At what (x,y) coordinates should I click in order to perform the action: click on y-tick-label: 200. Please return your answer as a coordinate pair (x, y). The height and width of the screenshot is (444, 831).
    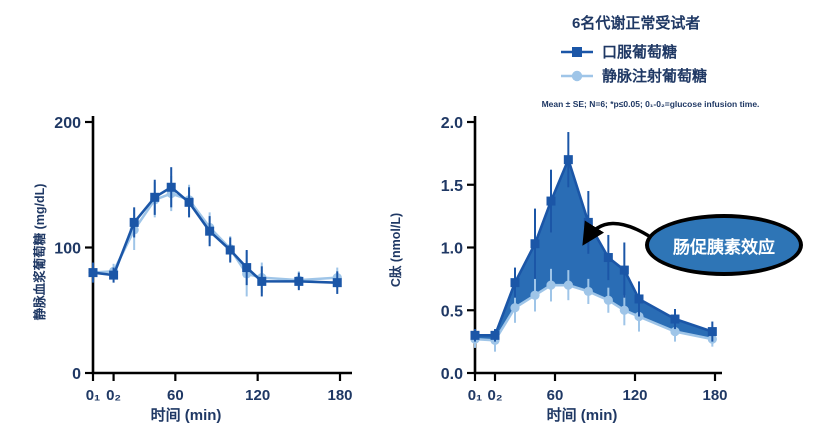
    Looking at the image, I should click on (67, 123).